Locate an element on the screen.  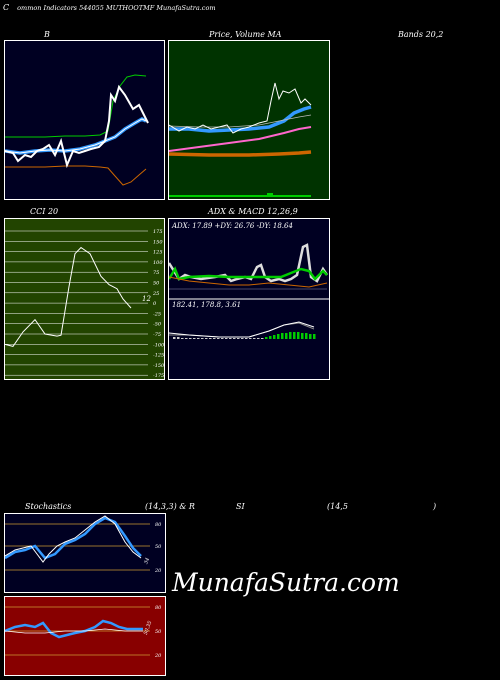
stochastics-panel: 80 50 20 34 is located at coordinates (85, 553).